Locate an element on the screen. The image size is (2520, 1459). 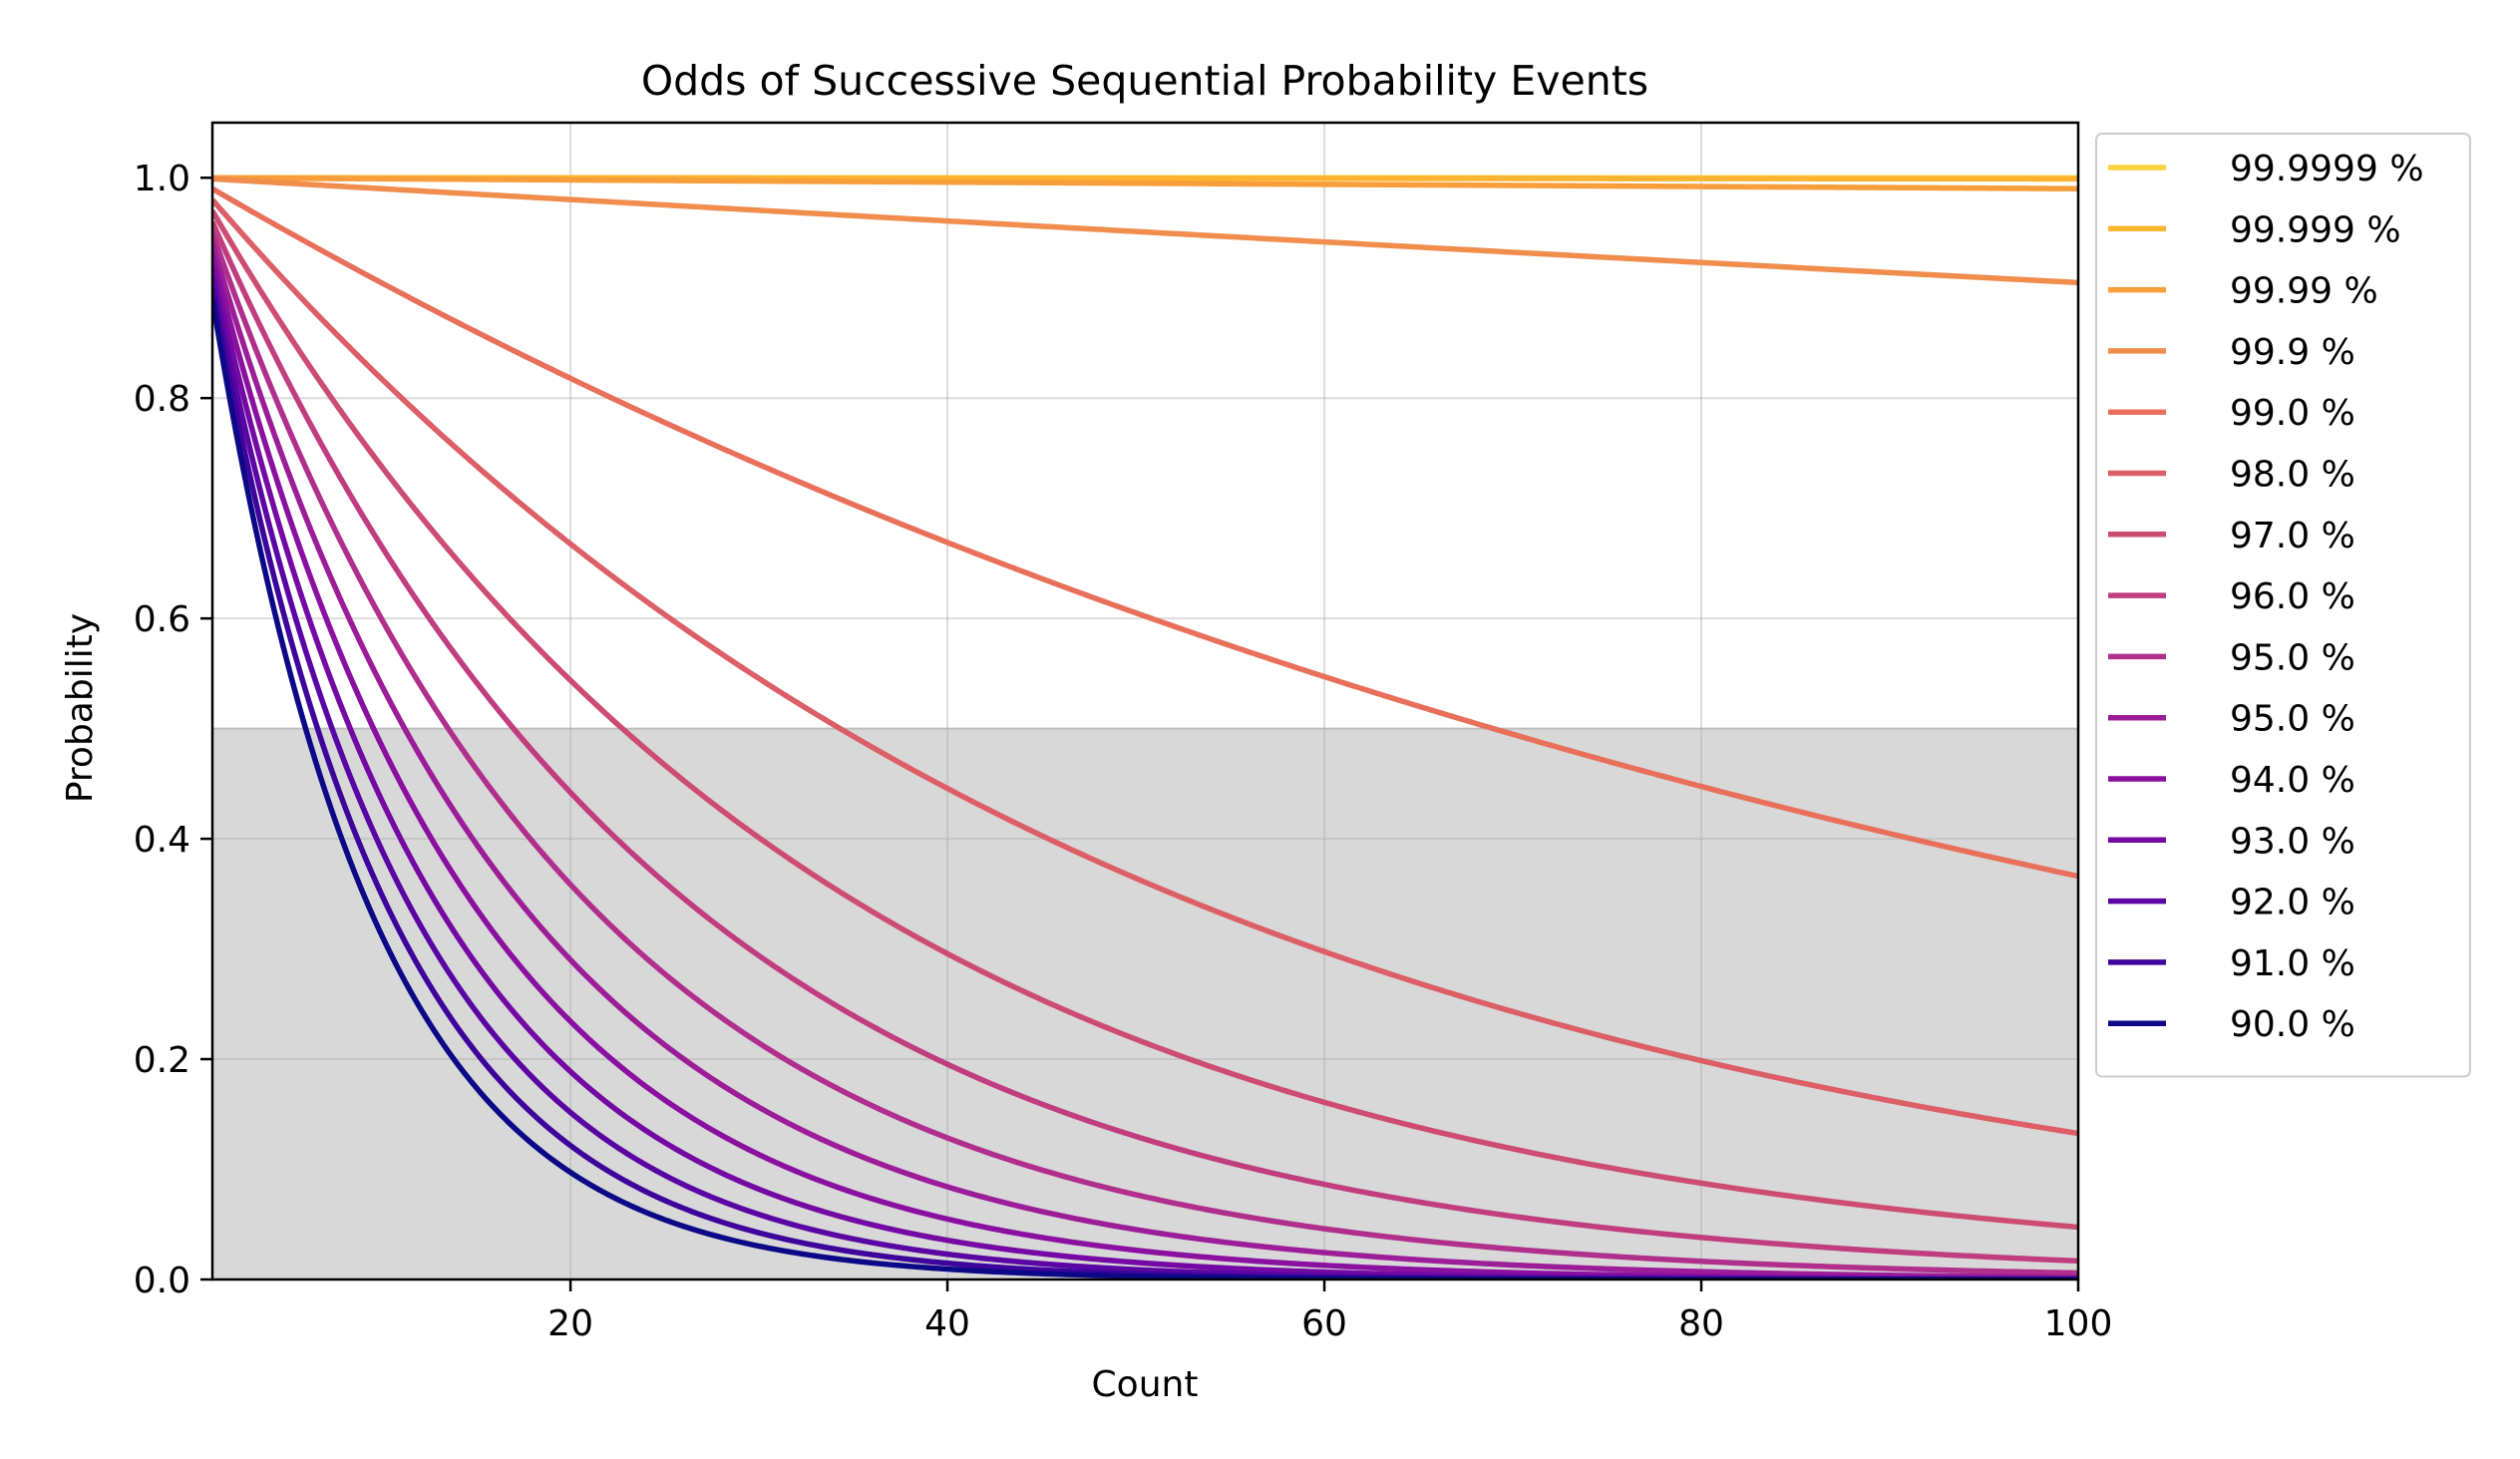
x-tick-label: 100 is located at coordinates (2078, 1323).